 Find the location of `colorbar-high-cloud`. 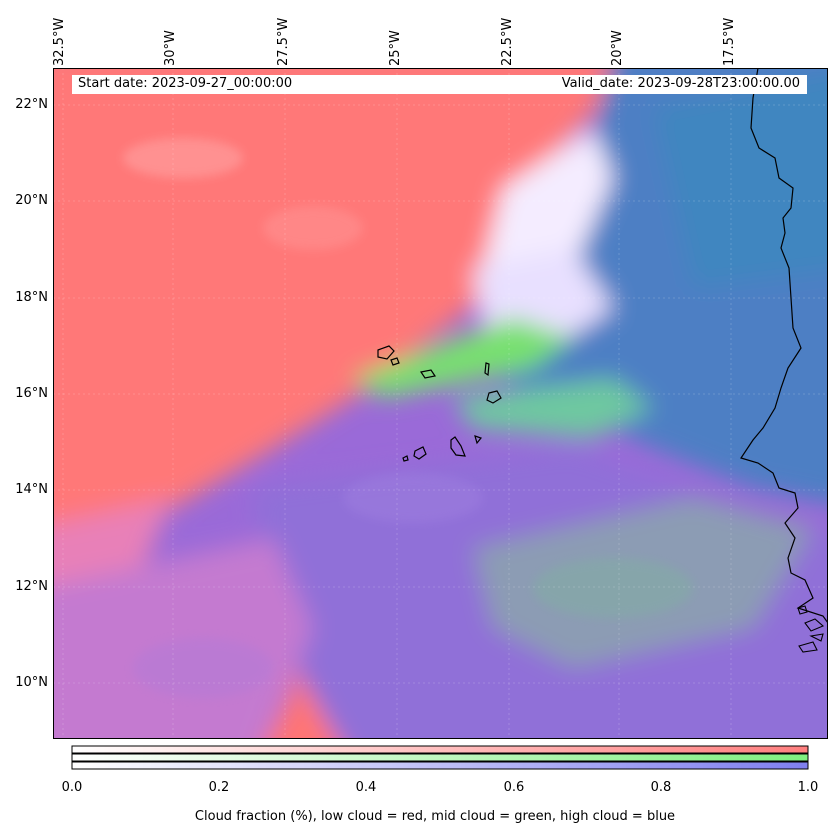

colorbar-high-cloud is located at coordinates (440, 765).